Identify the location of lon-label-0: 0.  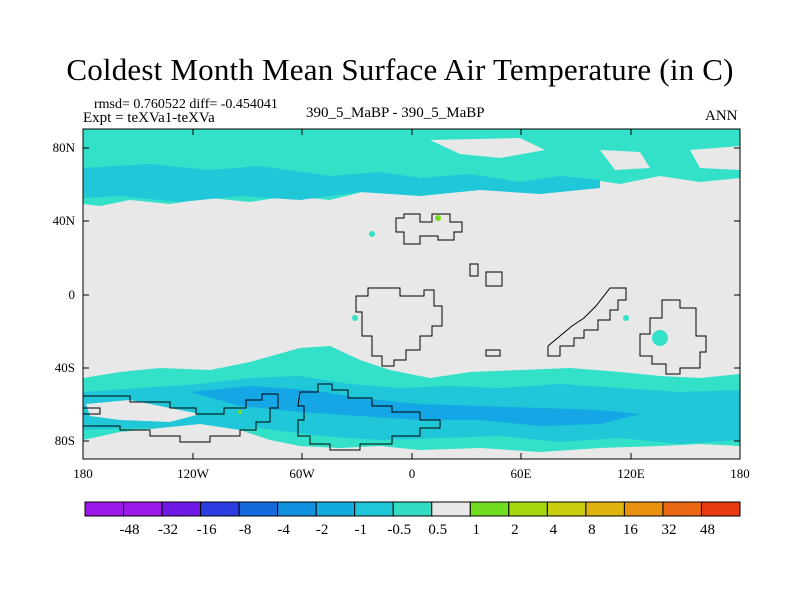
(412, 473).